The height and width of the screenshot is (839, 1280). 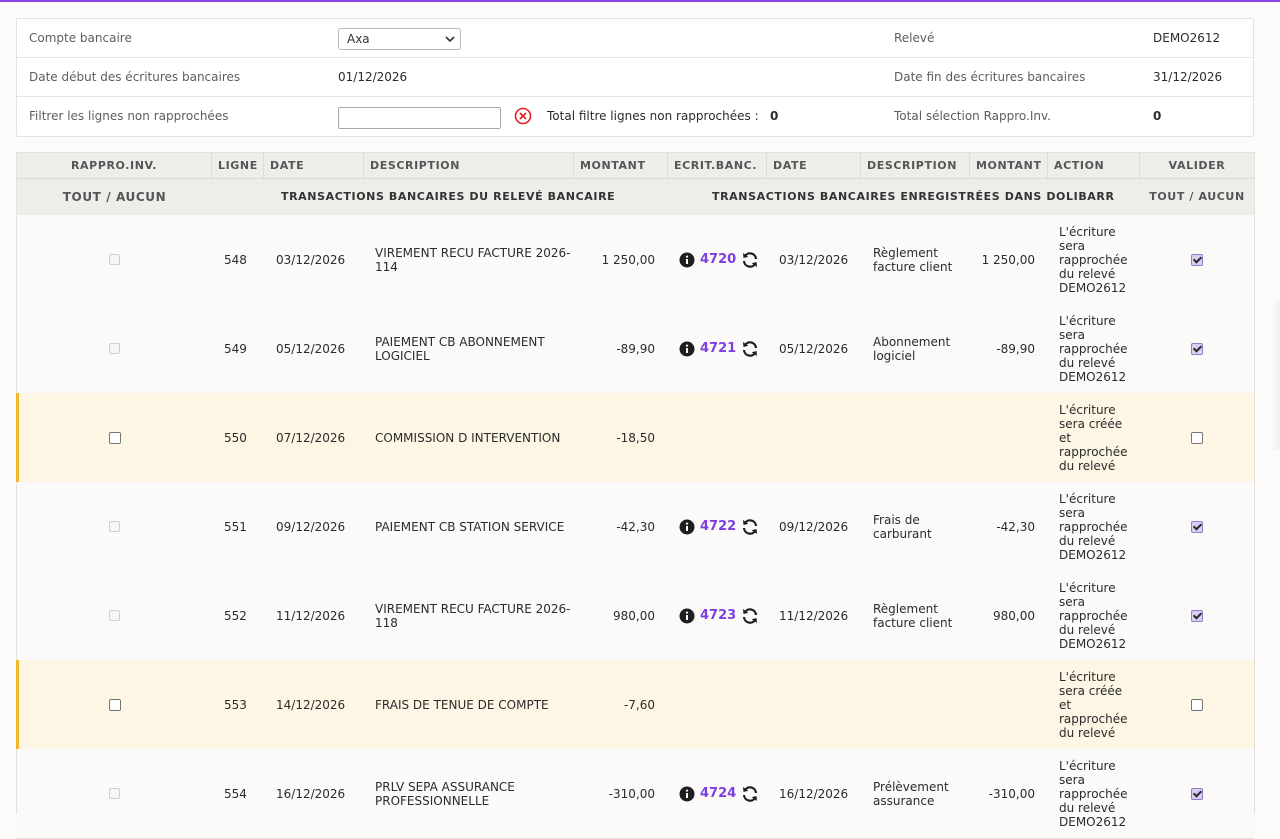 What do you see at coordinates (725, 437) in the screenshot?
I see `ecrit-banc-cell` at bounding box center [725, 437].